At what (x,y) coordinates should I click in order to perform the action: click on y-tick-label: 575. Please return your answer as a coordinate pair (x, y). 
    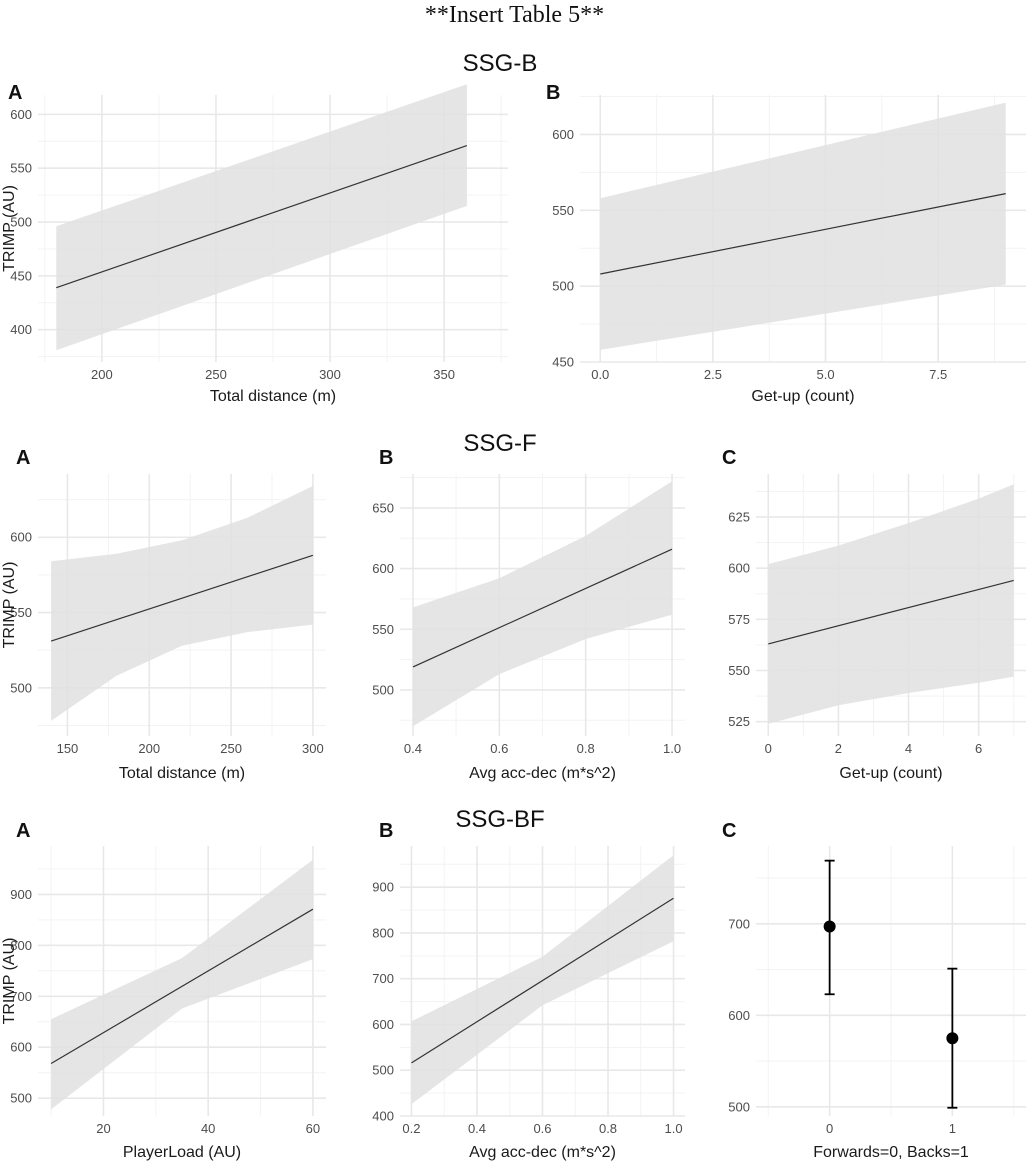
    Looking at the image, I should click on (739, 619).